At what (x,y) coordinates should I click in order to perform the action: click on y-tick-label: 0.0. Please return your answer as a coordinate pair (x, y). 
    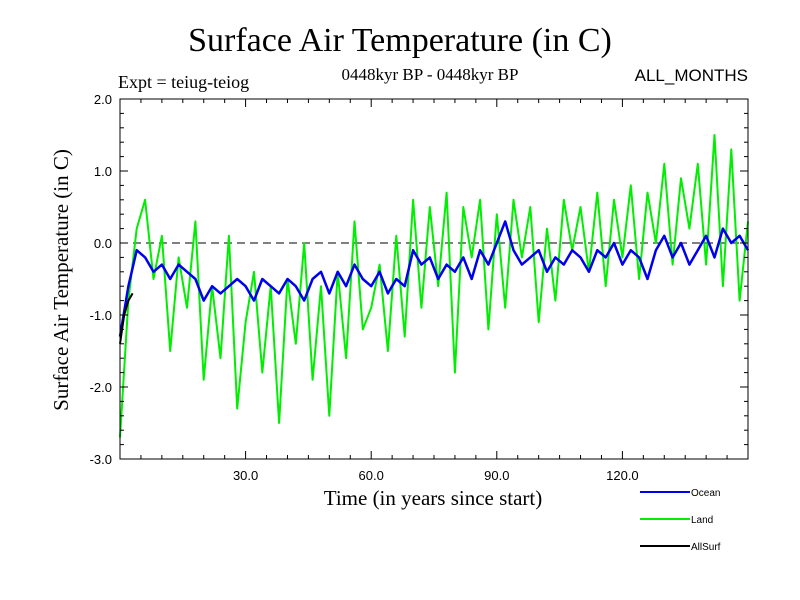
    Looking at the image, I should click on (103, 243).